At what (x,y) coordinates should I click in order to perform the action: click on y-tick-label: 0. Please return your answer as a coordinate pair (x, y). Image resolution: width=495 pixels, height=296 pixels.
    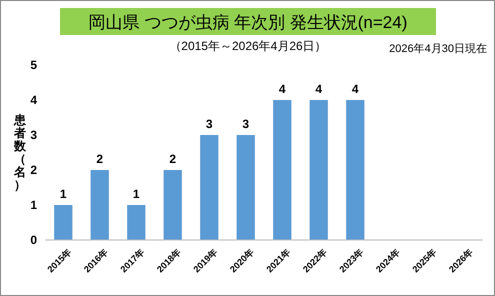
    Looking at the image, I should click on (34, 240).